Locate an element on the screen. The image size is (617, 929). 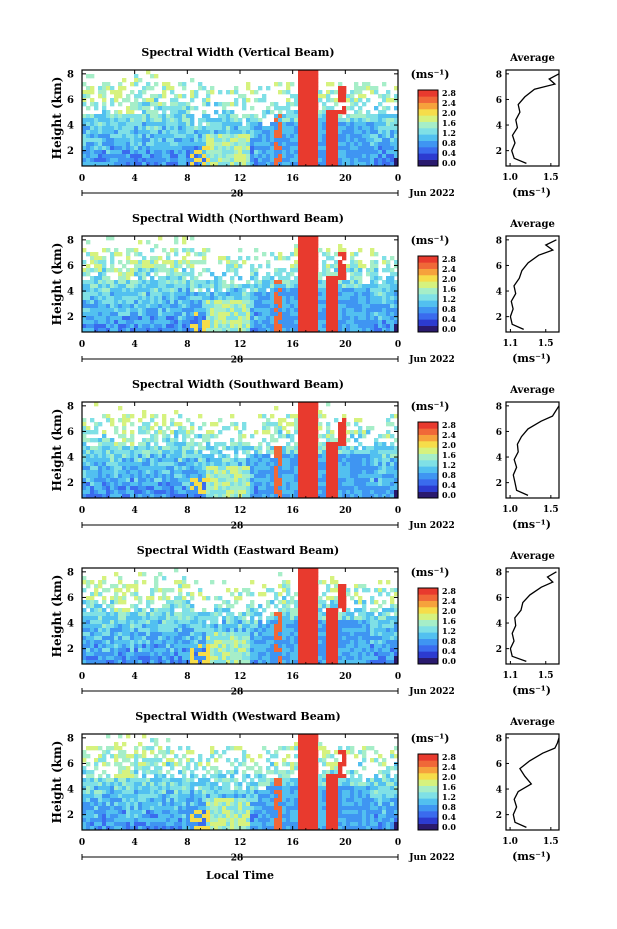
y-tick-label: 4 is located at coordinates (70, 292).